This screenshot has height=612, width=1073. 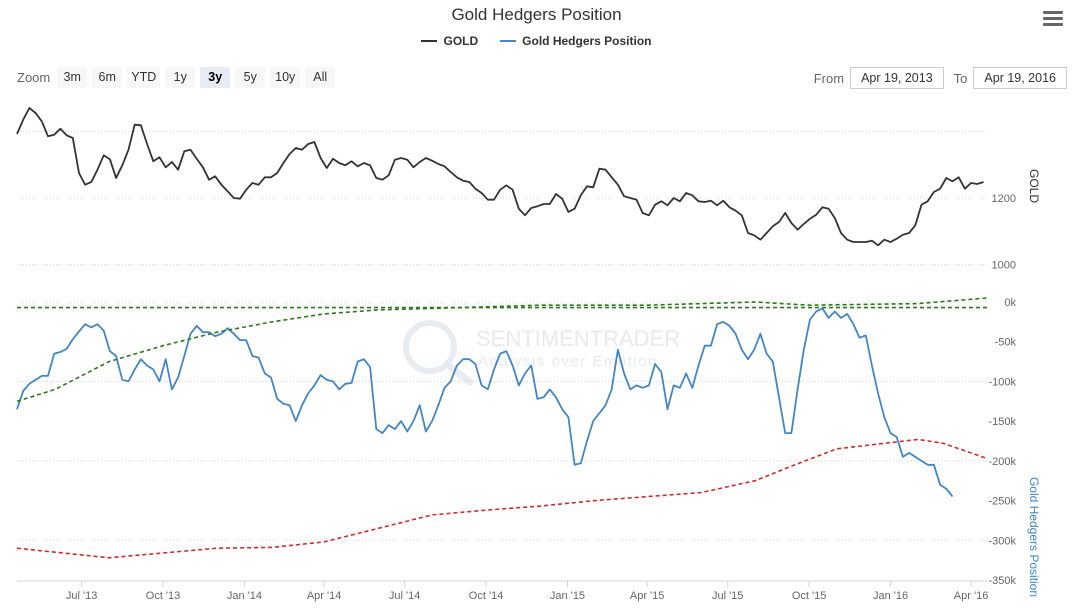 I want to click on hedgers-y-tick-label: -350k, so click(x=1002, y=581).